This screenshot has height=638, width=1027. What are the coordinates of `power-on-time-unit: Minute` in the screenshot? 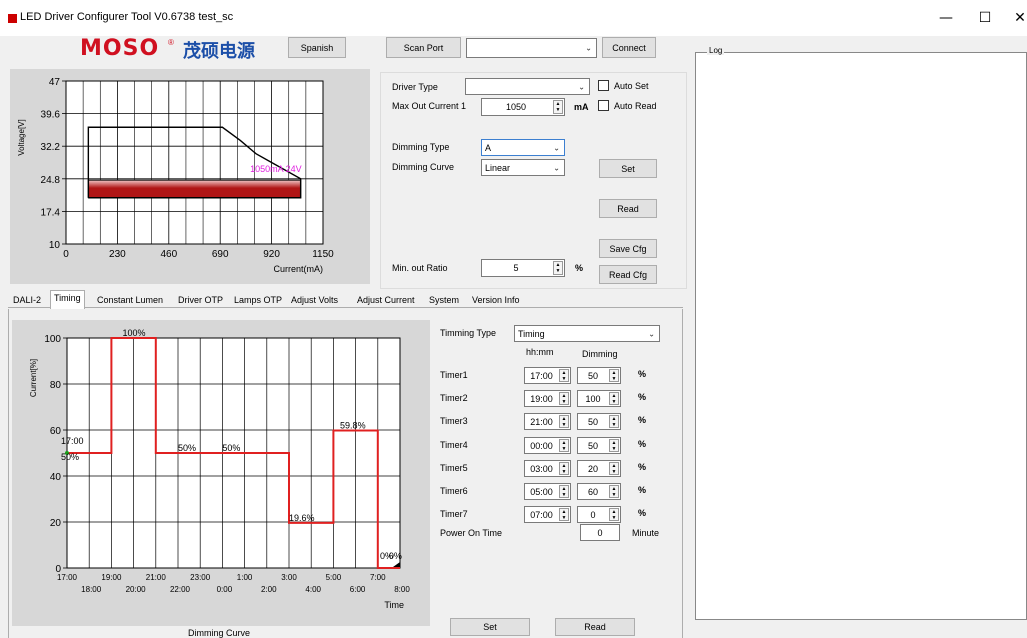 It's located at (646, 533).